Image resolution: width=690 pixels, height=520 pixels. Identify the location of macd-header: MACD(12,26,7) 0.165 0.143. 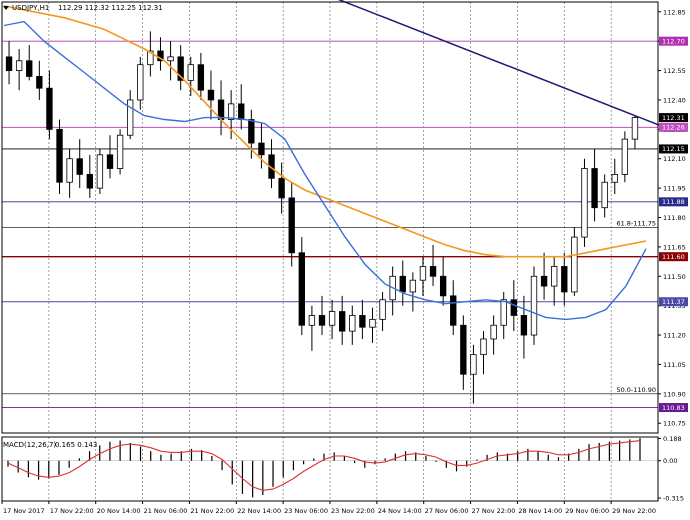
(50, 445).